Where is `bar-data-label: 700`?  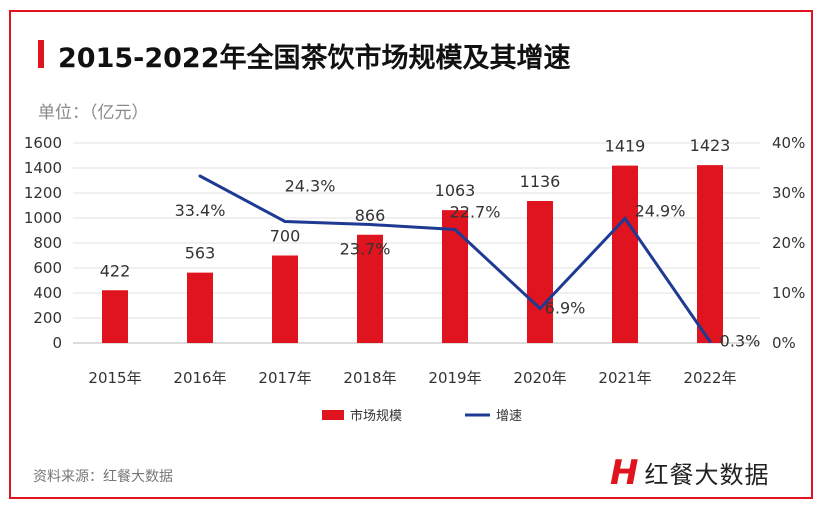 bar-data-label: 700 is located at coordinates (285, 236).